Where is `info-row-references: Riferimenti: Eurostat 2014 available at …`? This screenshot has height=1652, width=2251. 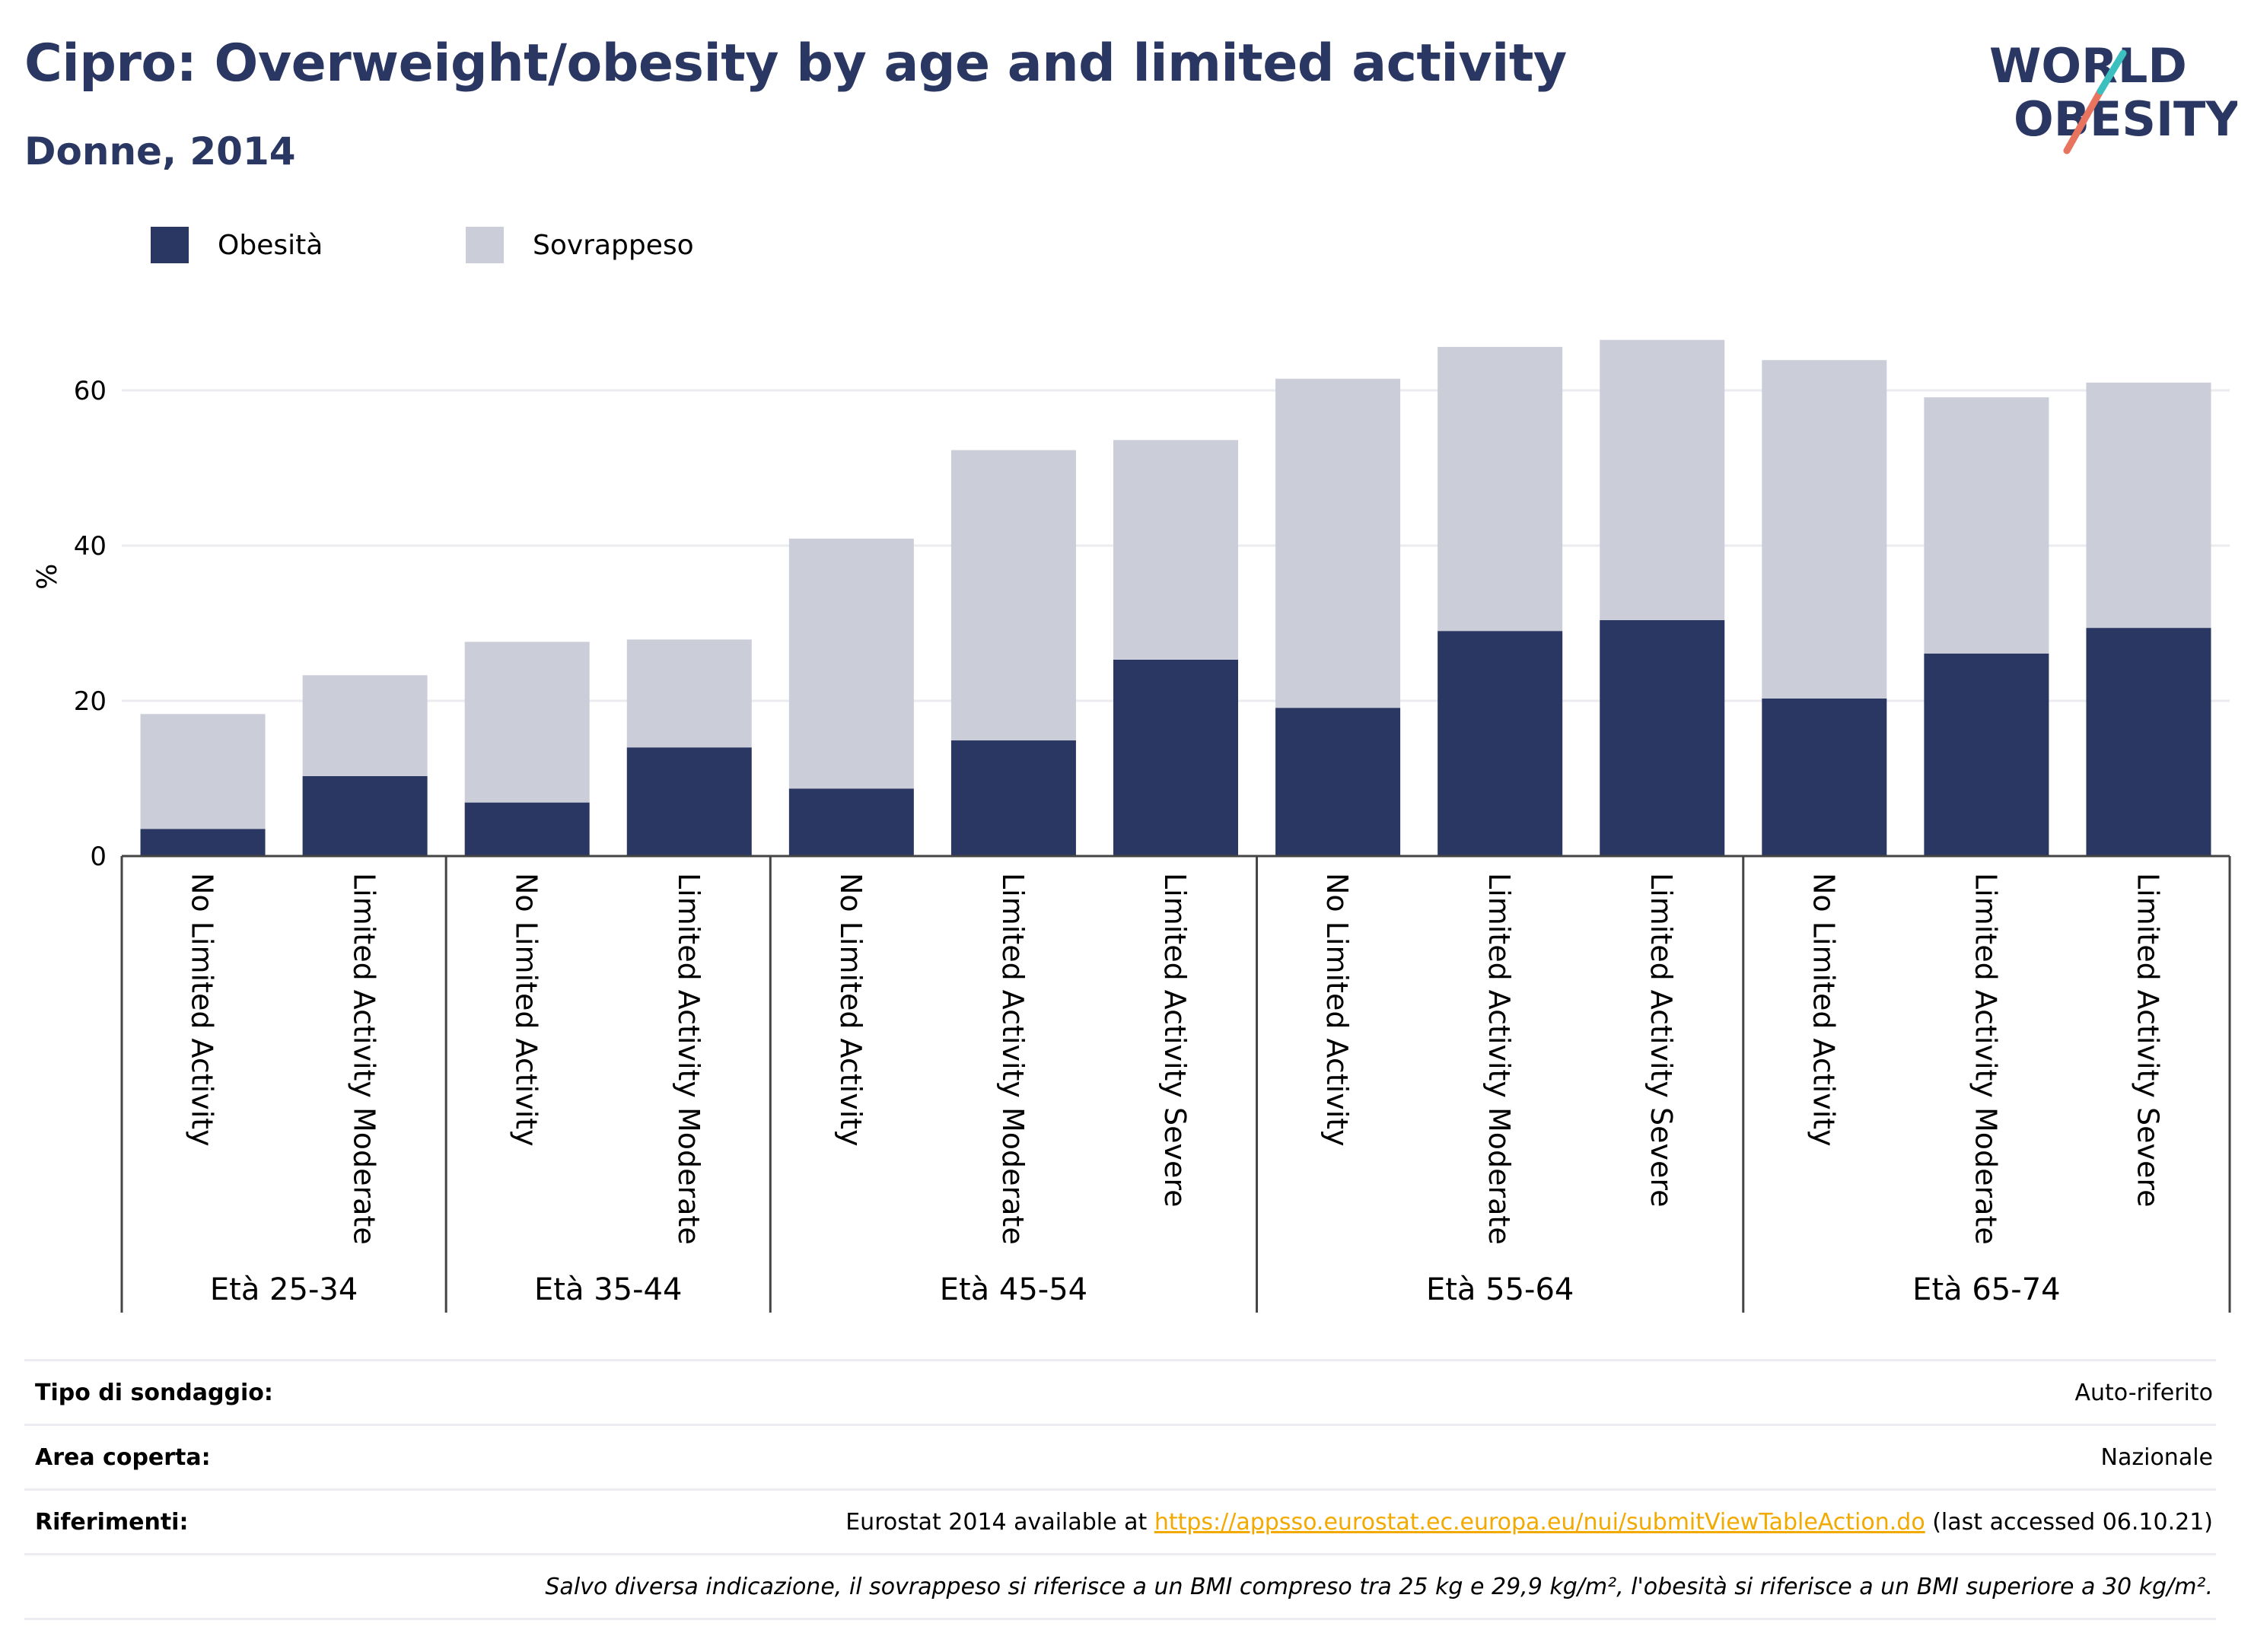 info-row-references: Riferimenti: Eurostat 2014 available at … is located at coordinates (1120, 1520).